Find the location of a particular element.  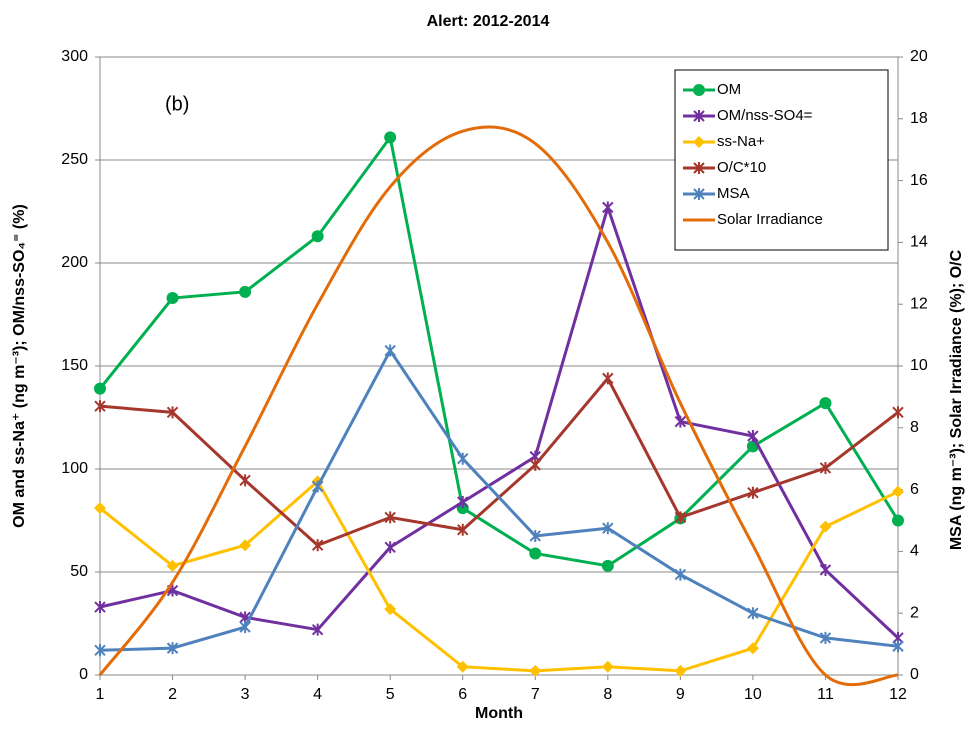

y2-tick-label: 18 is located at coordinates (919, 118).